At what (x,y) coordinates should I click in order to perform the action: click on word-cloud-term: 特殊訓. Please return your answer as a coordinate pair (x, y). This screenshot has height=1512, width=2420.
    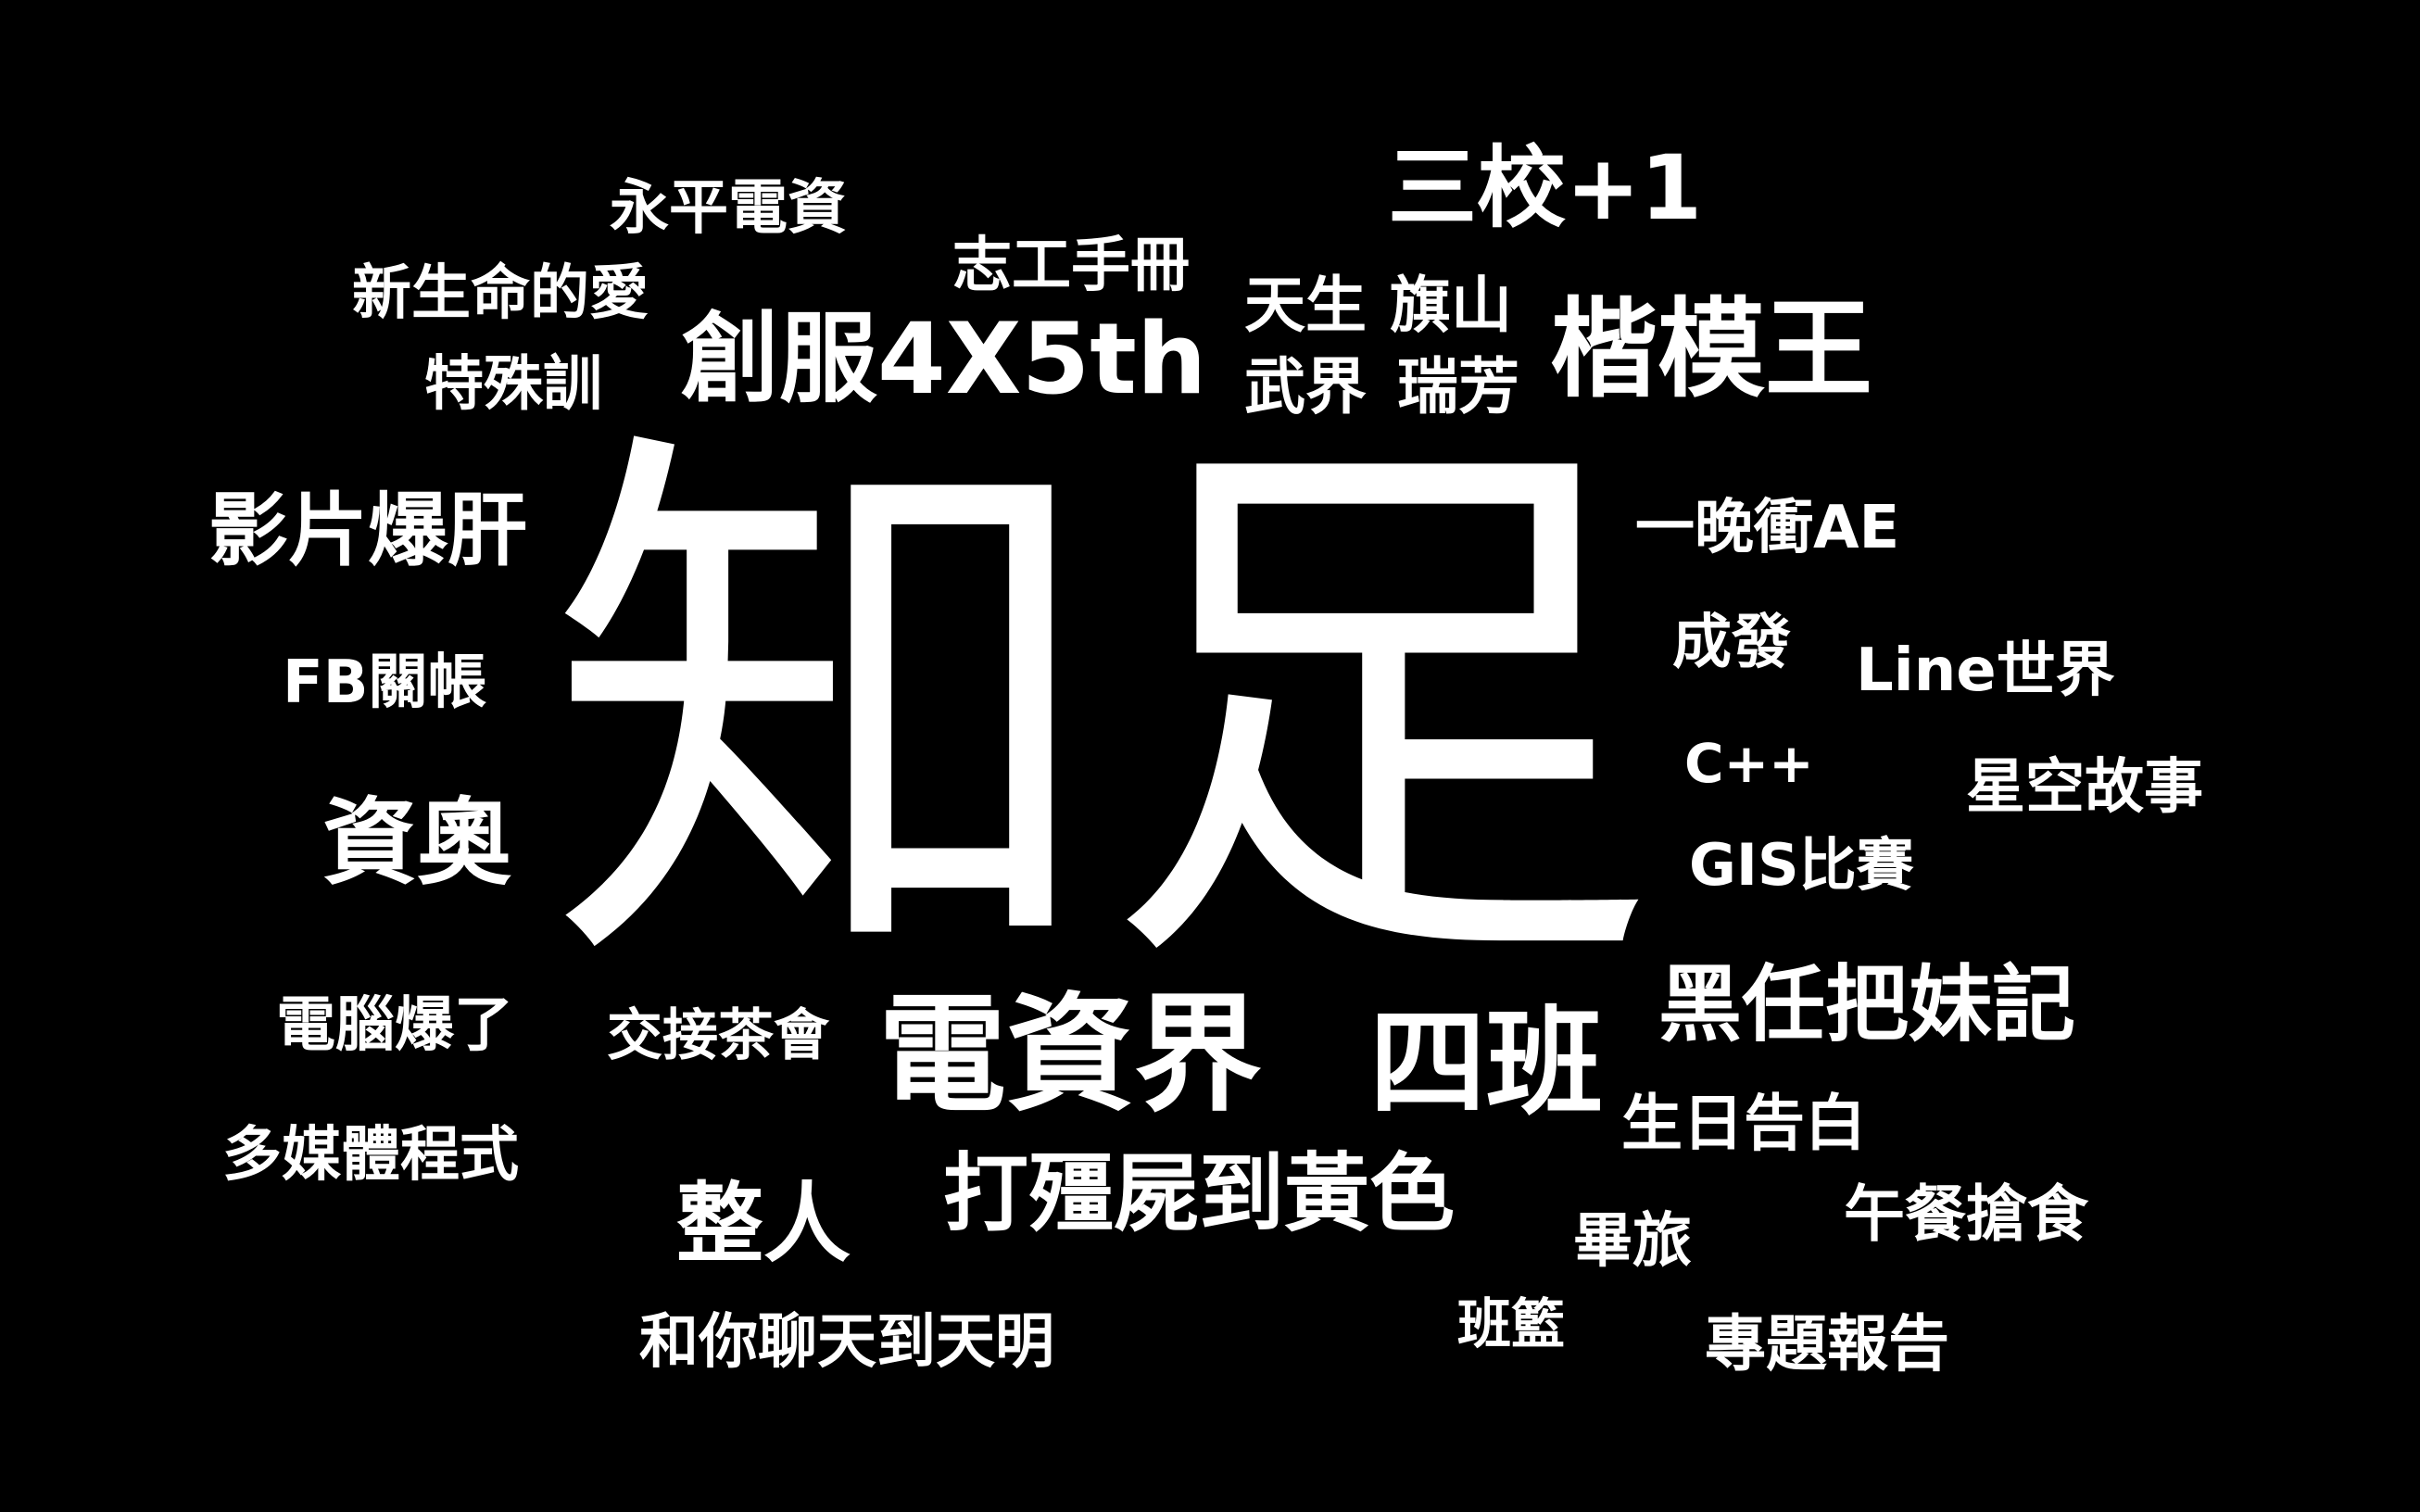
    Looking at the image, I should click on (513, 384).